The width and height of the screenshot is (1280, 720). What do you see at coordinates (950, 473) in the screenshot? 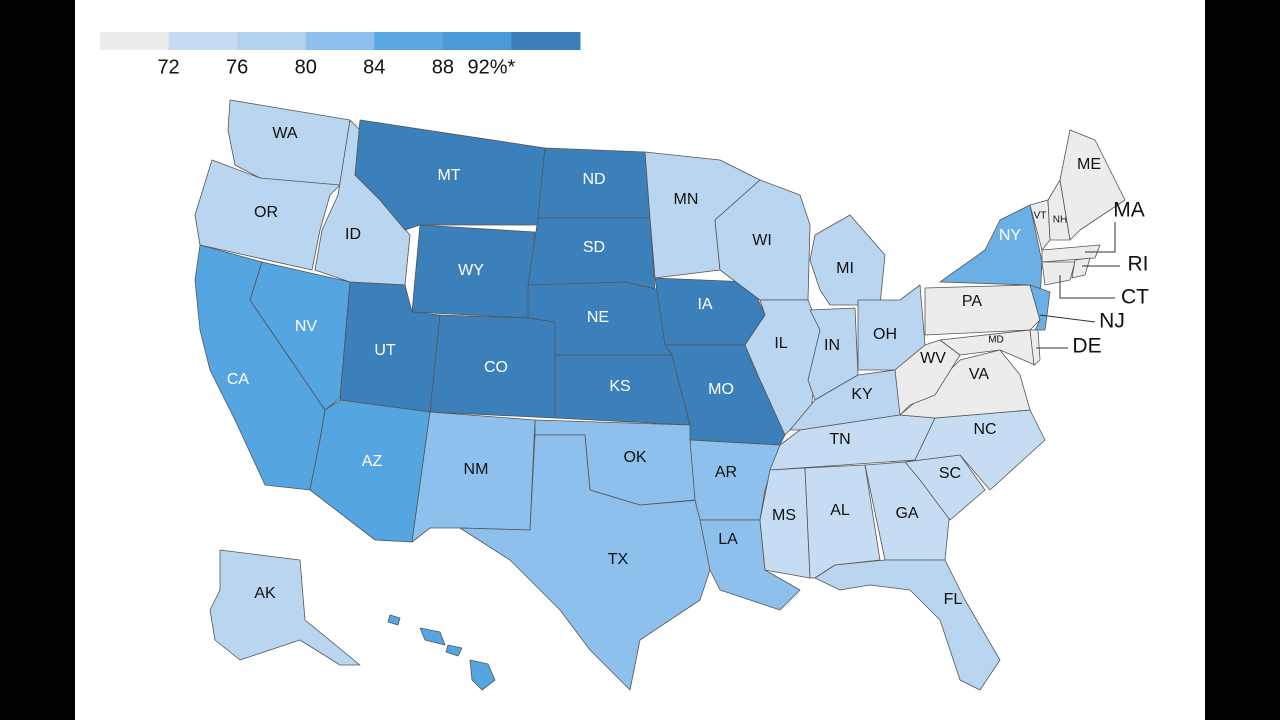
I see `state-label: SC` at bounding box center [950, 473].